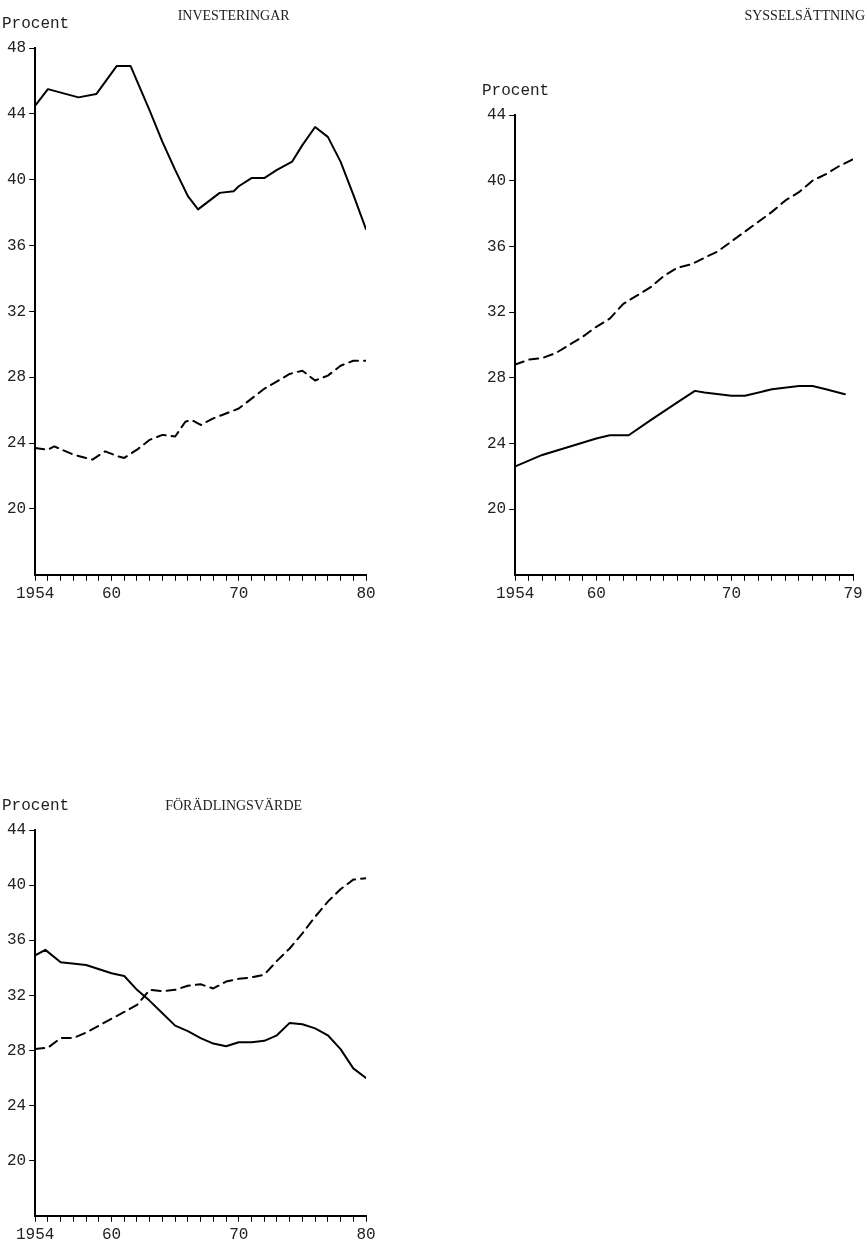 The width and height of the screenshot is (867, 1251). I want to click on y-tick-label: 48, so click(17, 48).